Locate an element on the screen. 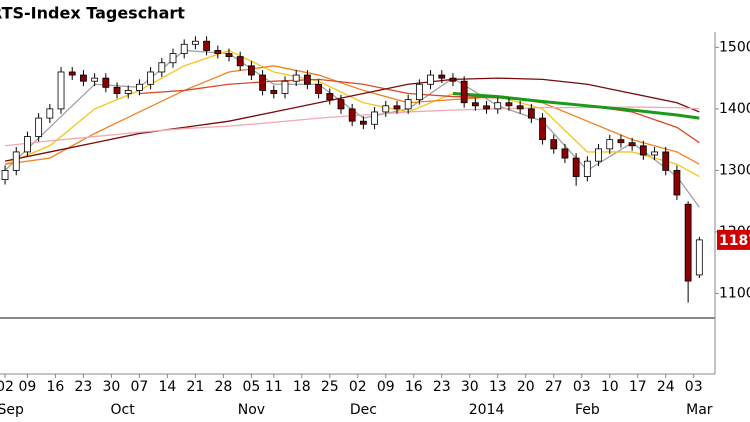 The image size is (750, 422). x-tick-label: 13 is located at coordinates (498, 387).